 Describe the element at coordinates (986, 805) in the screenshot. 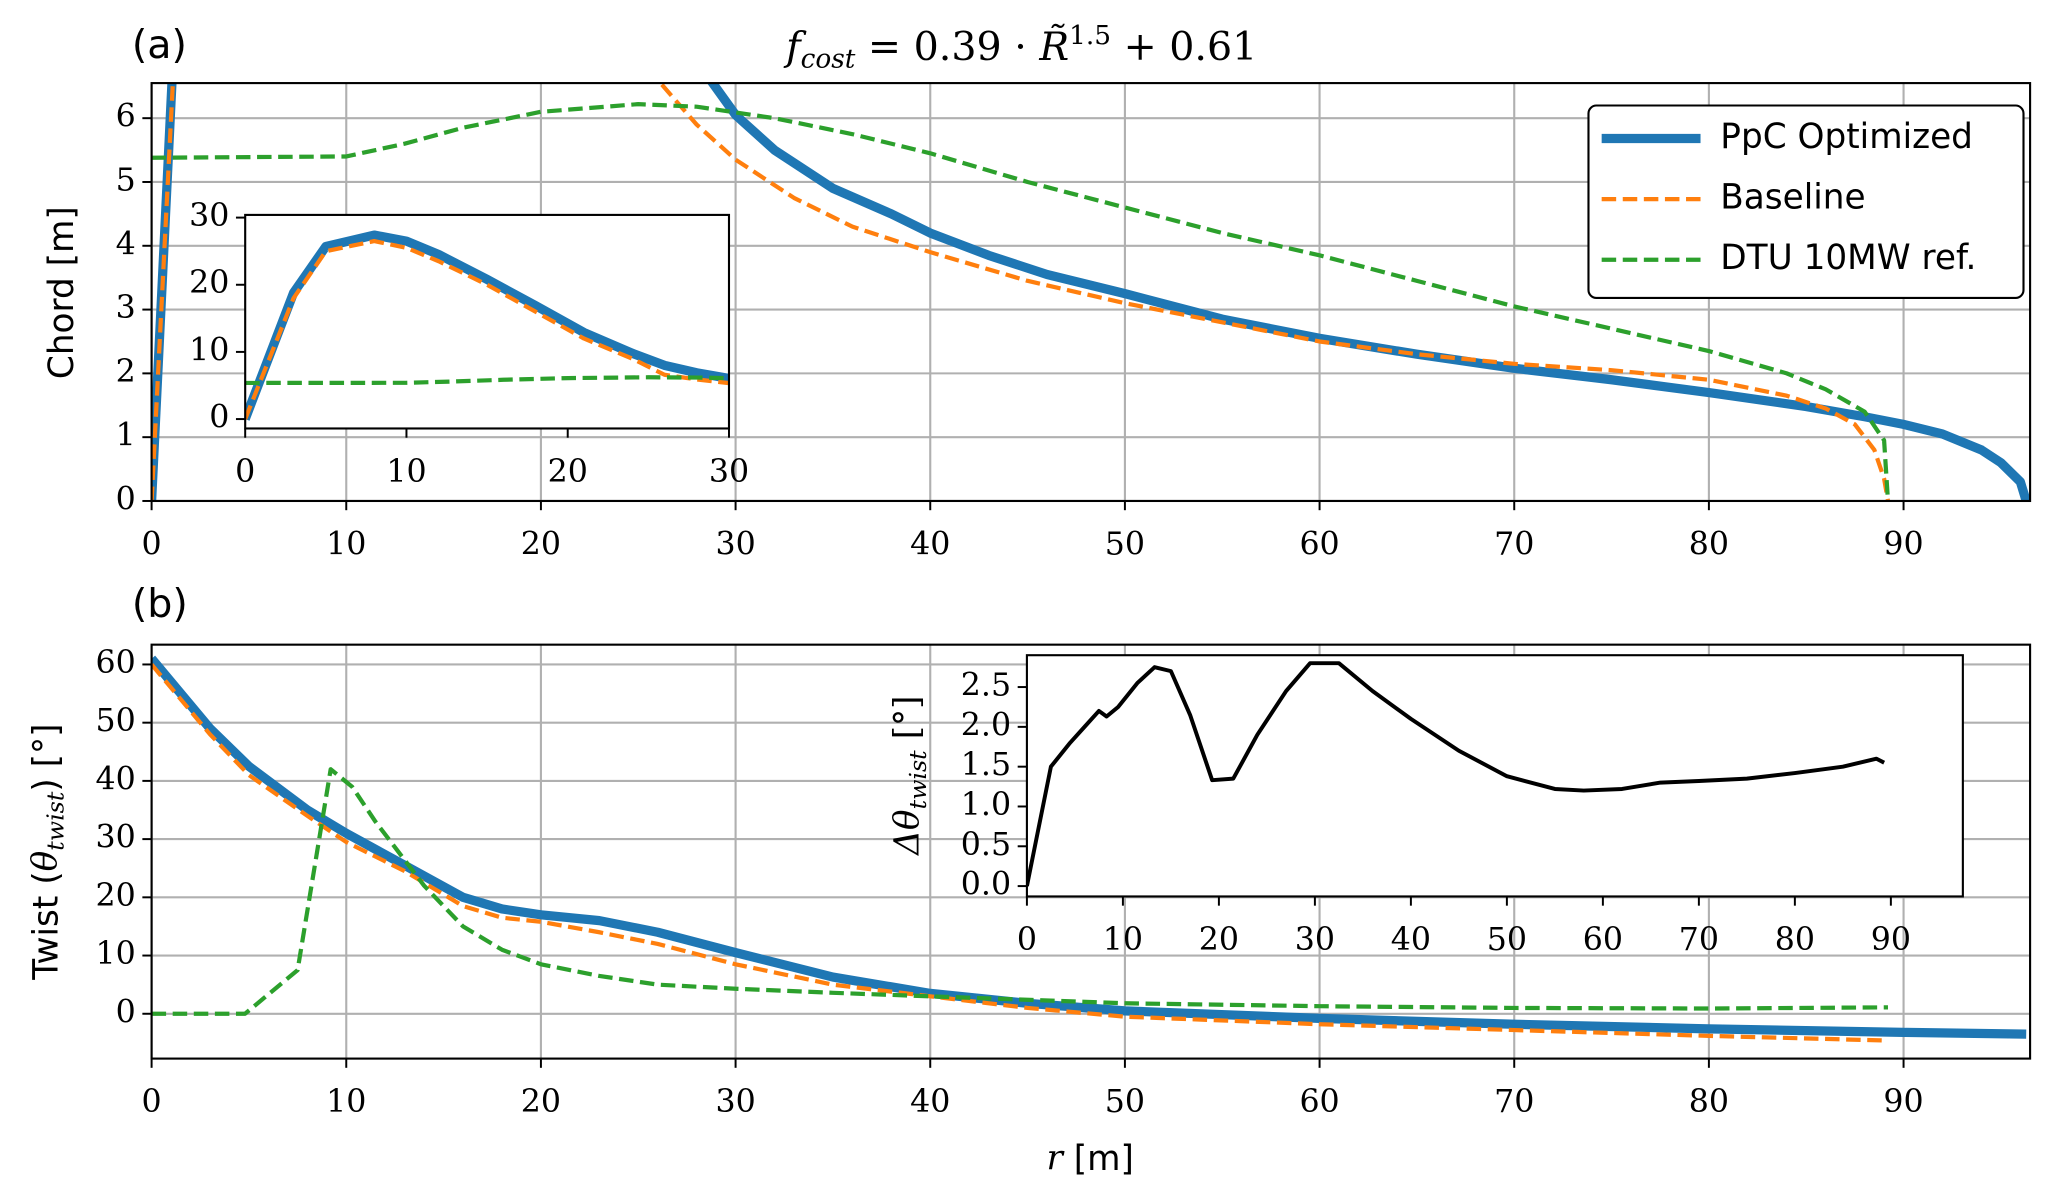

I see `y-tick-label: 1.0` at that location.